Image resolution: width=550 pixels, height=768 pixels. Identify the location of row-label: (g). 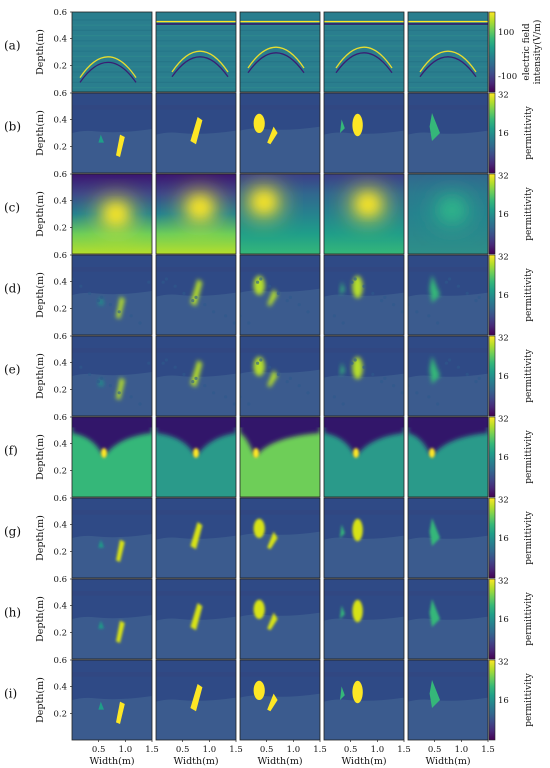
(12, 532).